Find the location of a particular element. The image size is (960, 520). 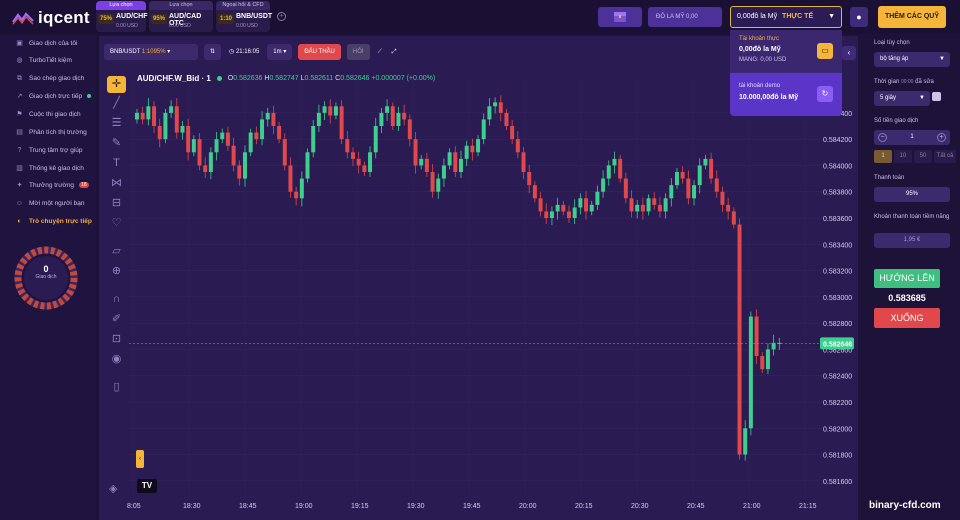

down-button: XUỐNG is located at coordinates (907, 318).